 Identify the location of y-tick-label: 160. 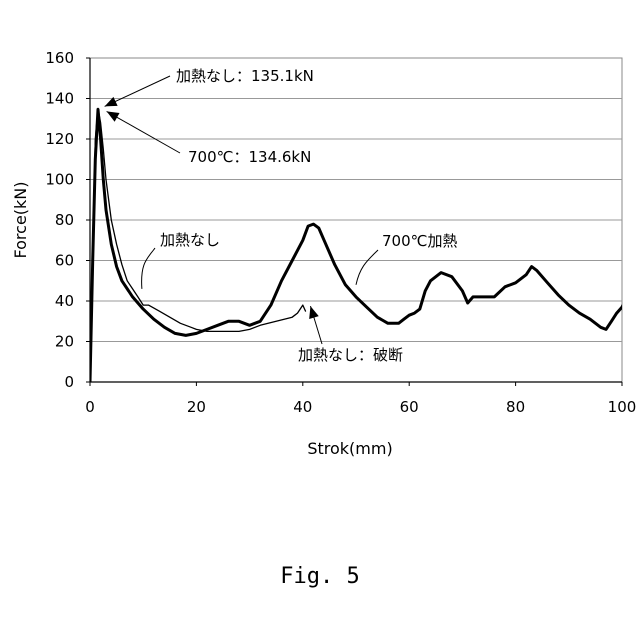
(59, 58).